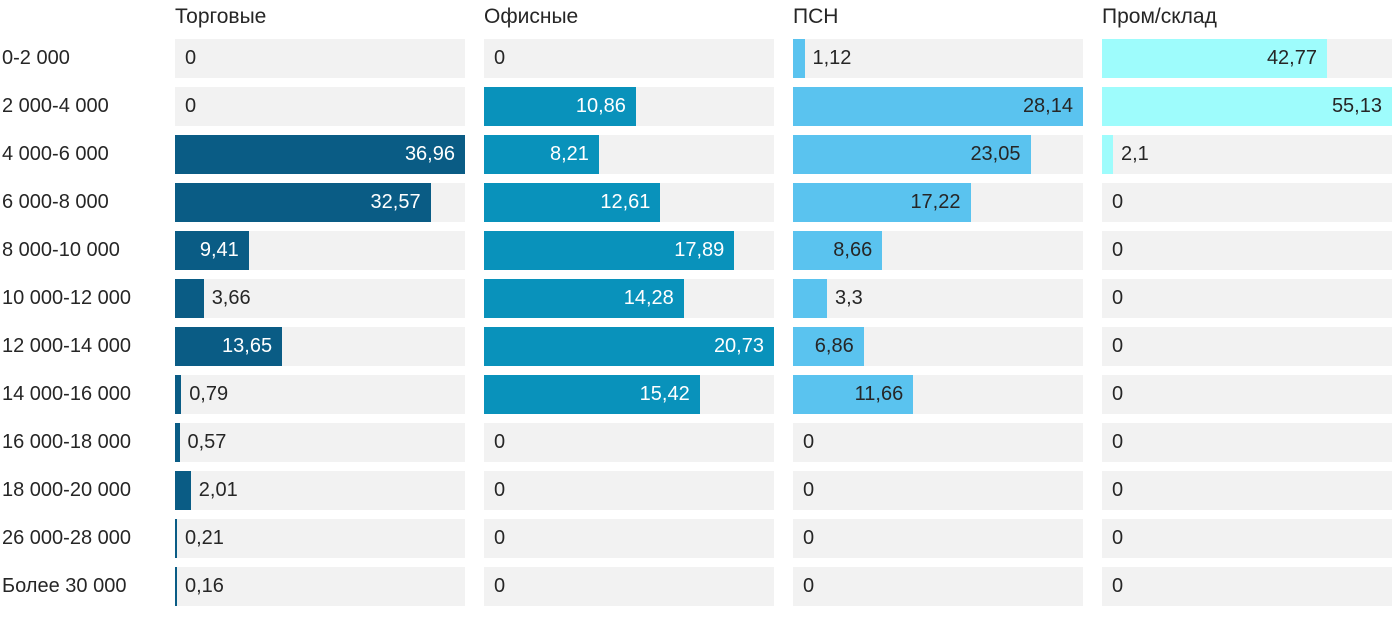 The width and height of the screenshot is (1400, 622). What do you see at coordinates (700, 586) in the screenshot?
I see `chart-row: Более 30 000 0,16 0 0 0` at bounding box center [700, 586].